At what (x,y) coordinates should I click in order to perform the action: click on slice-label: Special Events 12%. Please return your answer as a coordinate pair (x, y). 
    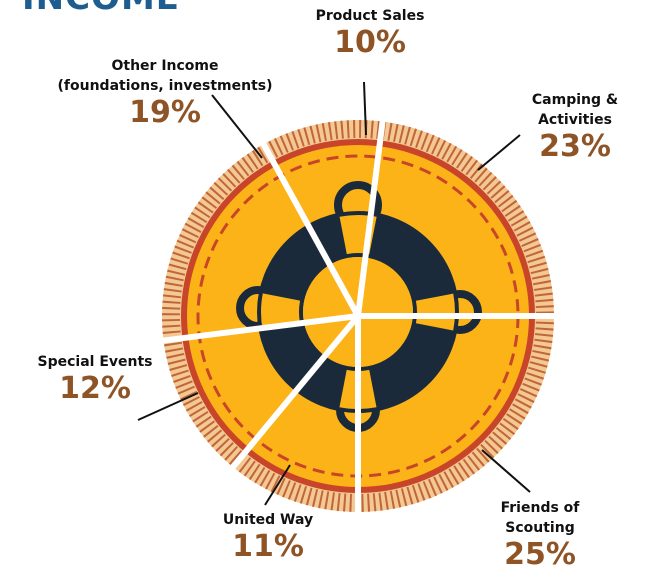
    Looking at the image, I should click on (95, 379).